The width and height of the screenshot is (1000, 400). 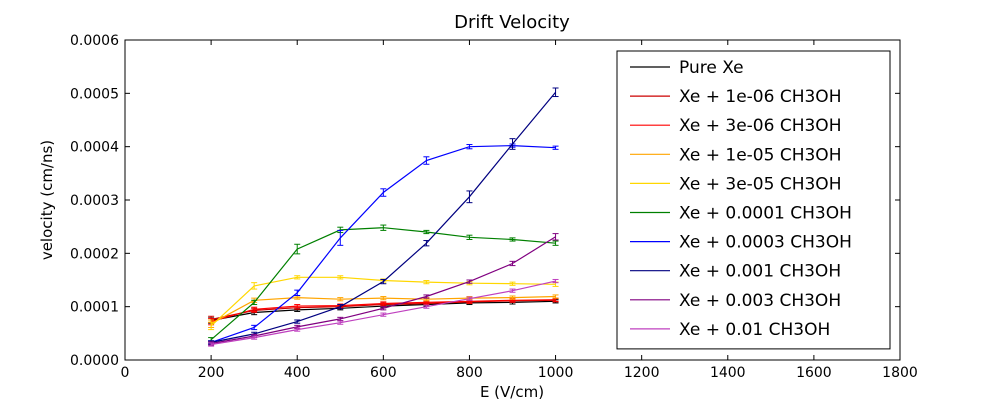 What do you see at coordinates (760, 126) in the screenshot?
I see `legend-label: Xe + 3e-06 CH3OH` at bounding box center [760, 126].